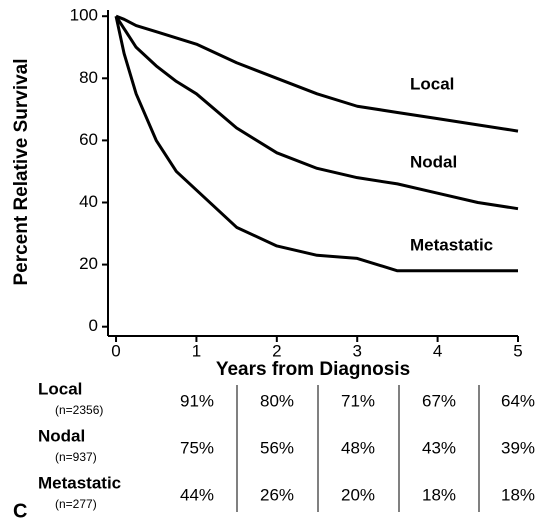  I want to click on x-axis-label: Years from Diagnosis, so click(313, 369).